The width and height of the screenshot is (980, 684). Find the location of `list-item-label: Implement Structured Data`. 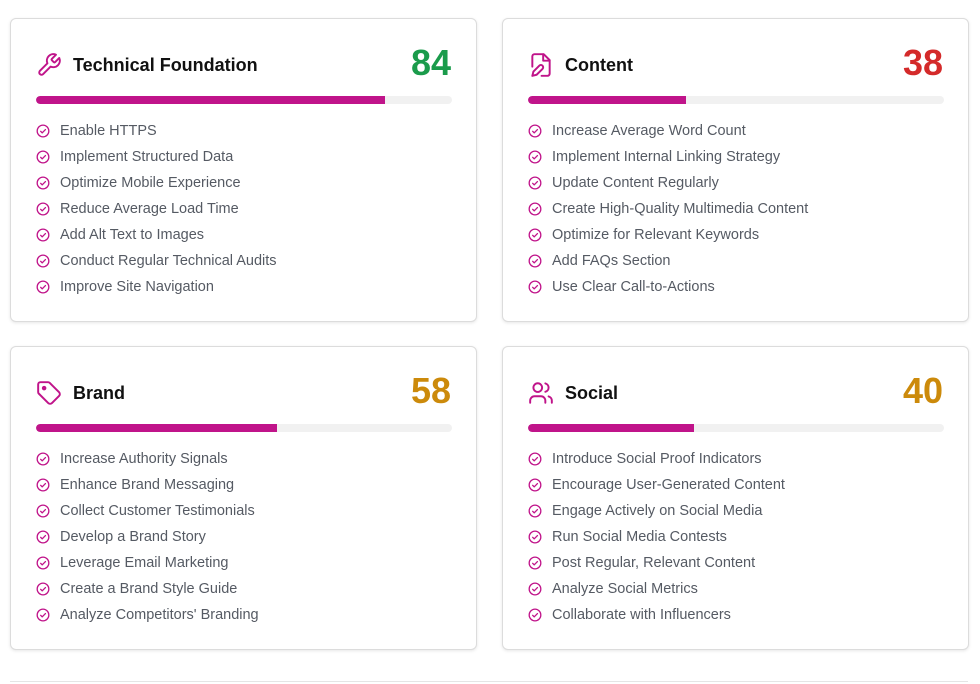

list-item-label: Implement Structured Data is located at coordinates (147, 157).